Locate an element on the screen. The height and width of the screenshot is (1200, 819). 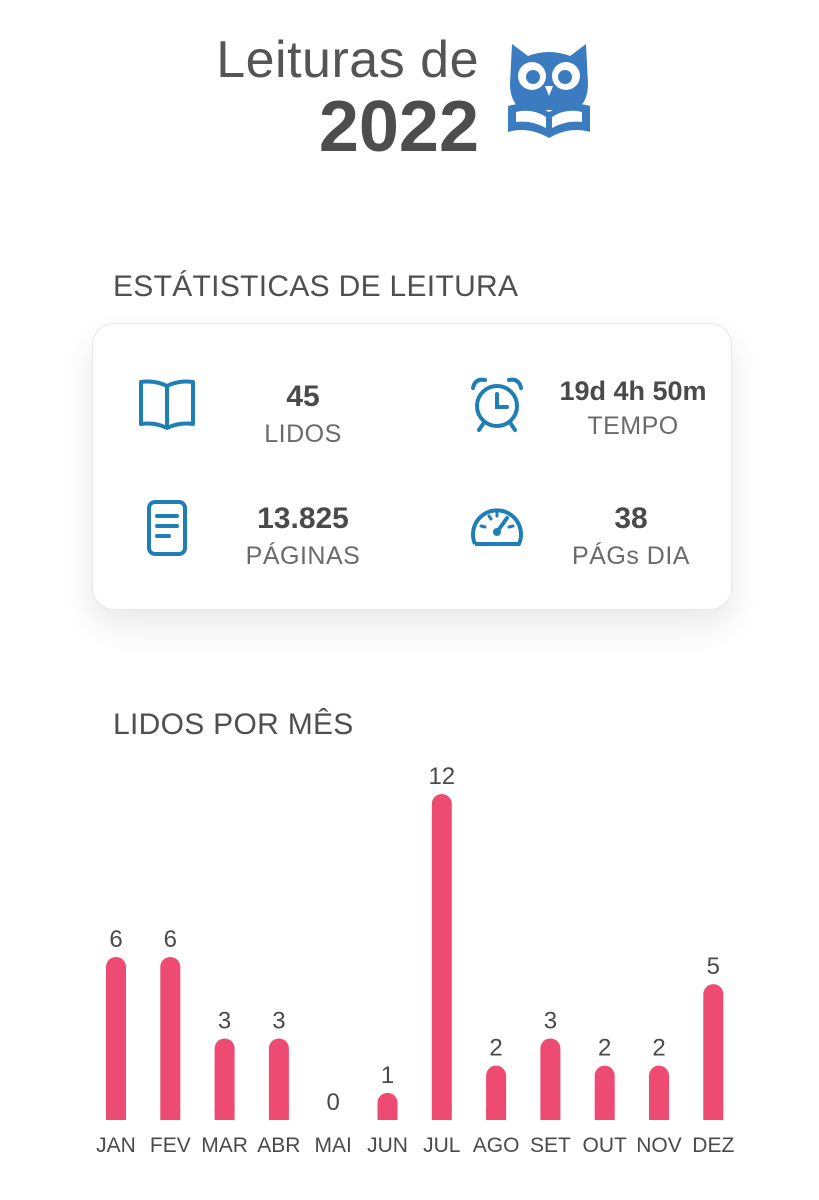
month-tick-label-set: SET is located at coordinates (550, 1145).